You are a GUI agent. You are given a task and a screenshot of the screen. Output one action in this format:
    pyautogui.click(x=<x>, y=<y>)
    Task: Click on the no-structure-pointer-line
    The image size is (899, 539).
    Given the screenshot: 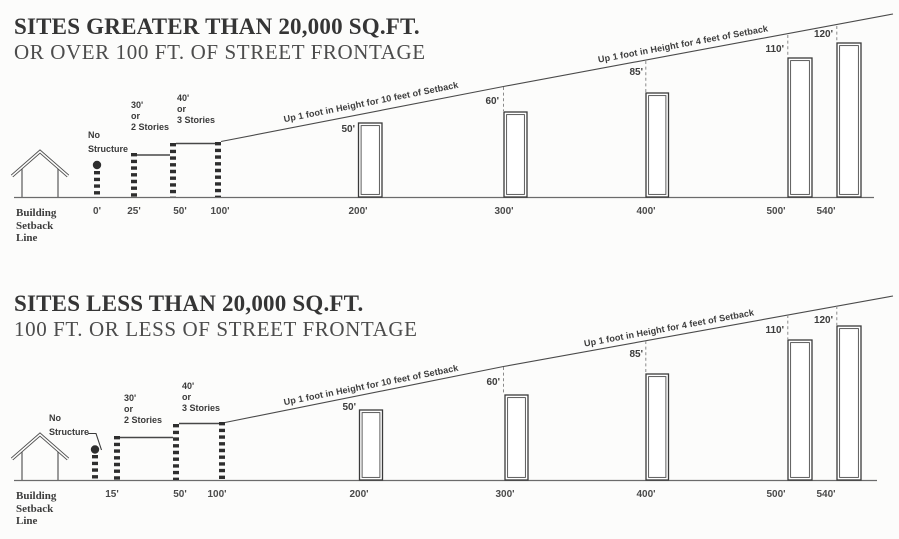 What is the action you would take?
    pyautogui.click(x=95, y=441)
    